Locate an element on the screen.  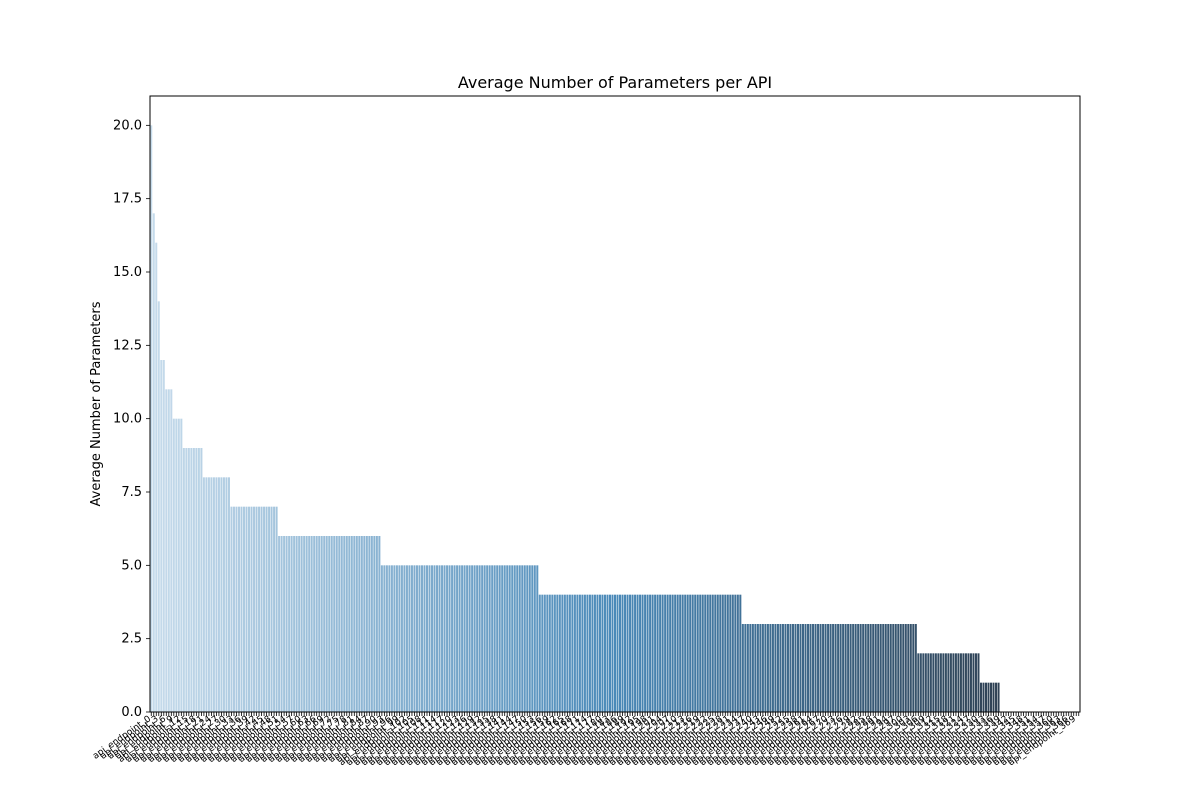
y-tick-label: 20.0 is located at coordinates (127, 125).